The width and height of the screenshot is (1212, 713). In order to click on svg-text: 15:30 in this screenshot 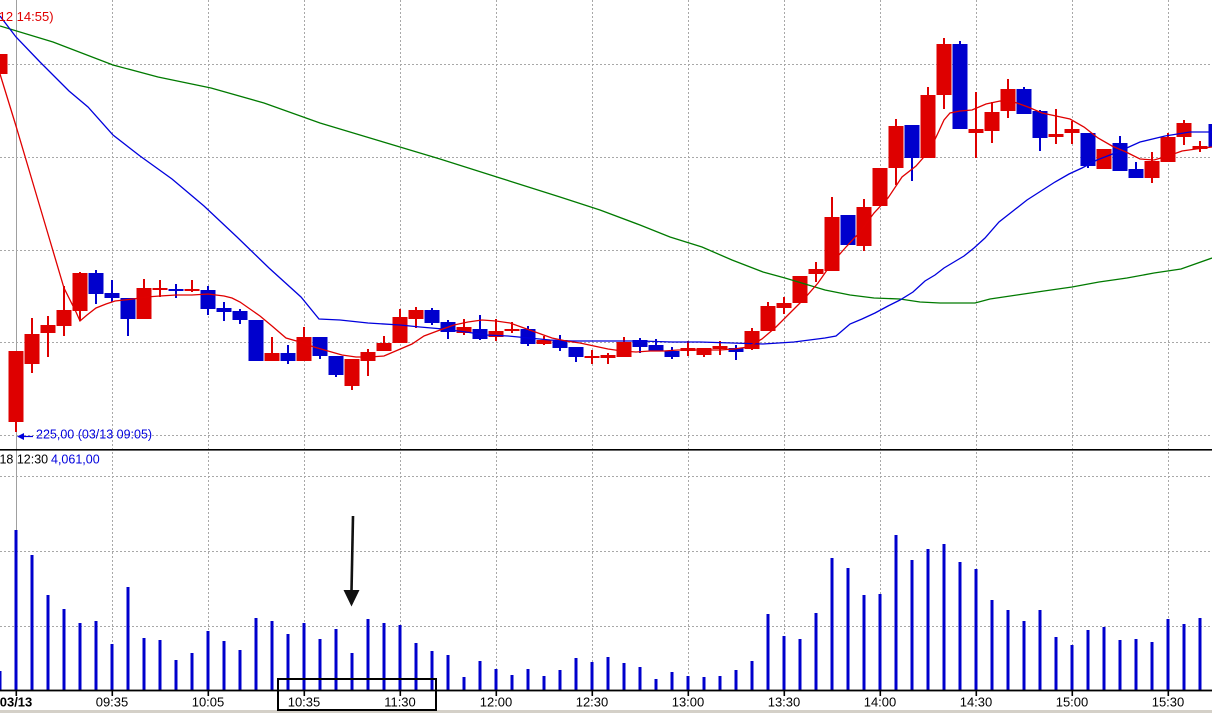, I will do `click(1168, 702)`.